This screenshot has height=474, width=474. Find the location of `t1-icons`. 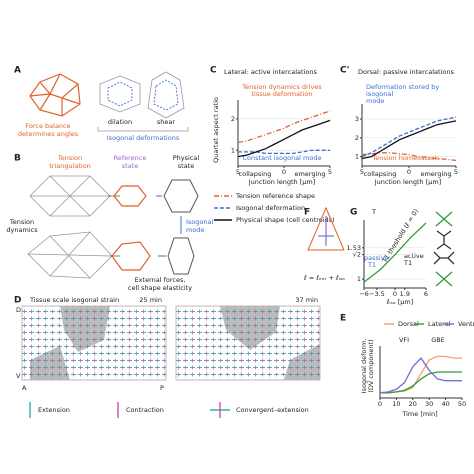

t1-icons is located at coordinates (444, 249).